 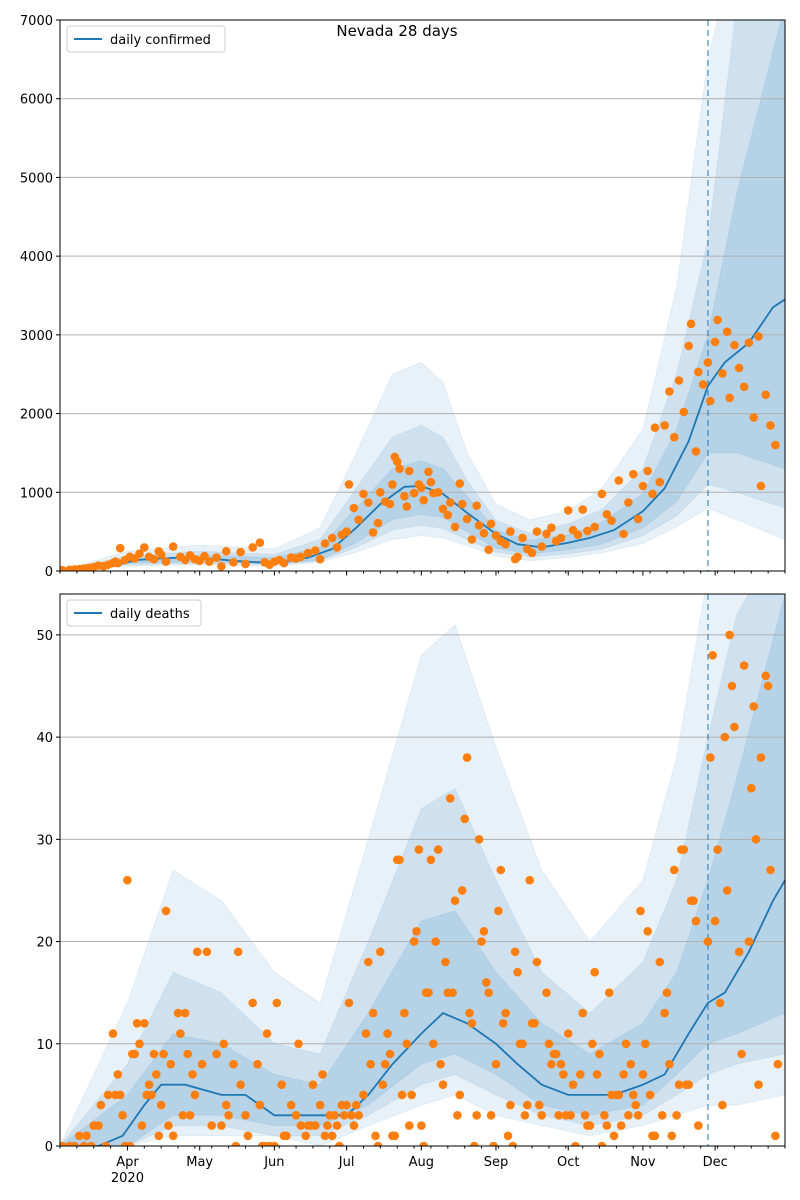 What do you see at coordinates (36, 100) in the screenshot?
I see `y-tick-label: 6000` at bounding box center [36, 100].